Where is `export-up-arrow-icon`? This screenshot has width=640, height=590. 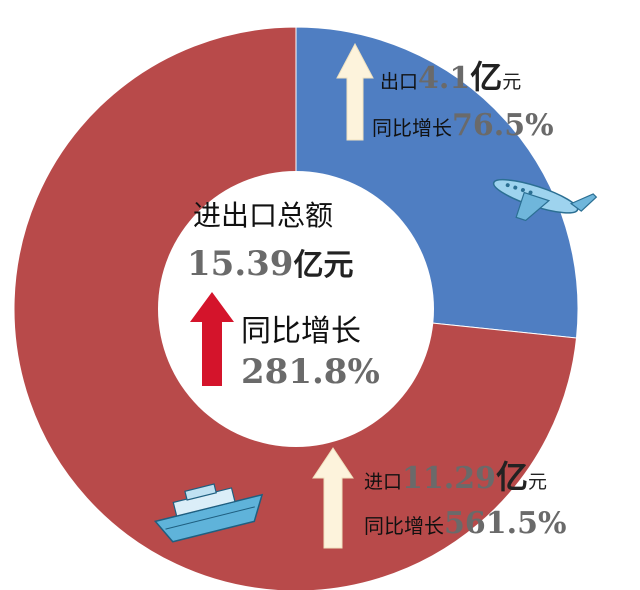 export-up-arrow-icon is located at coordinates (355, 91).